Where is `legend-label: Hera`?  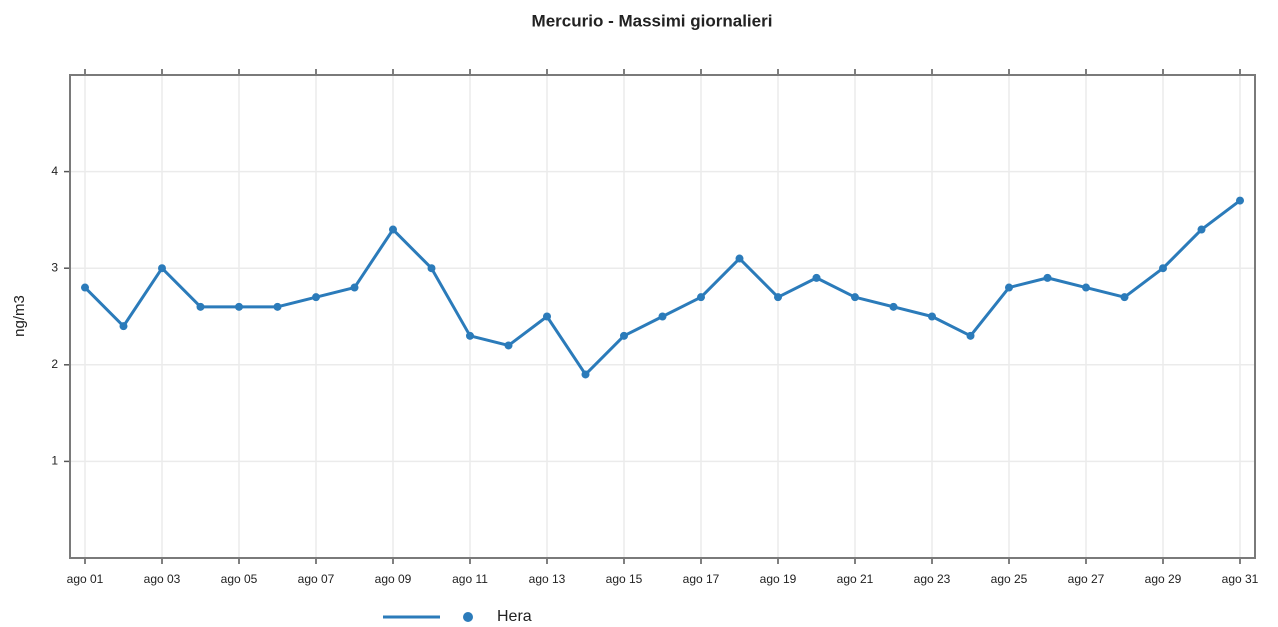 legend-label: Hera is located at coordinates (514, 616).